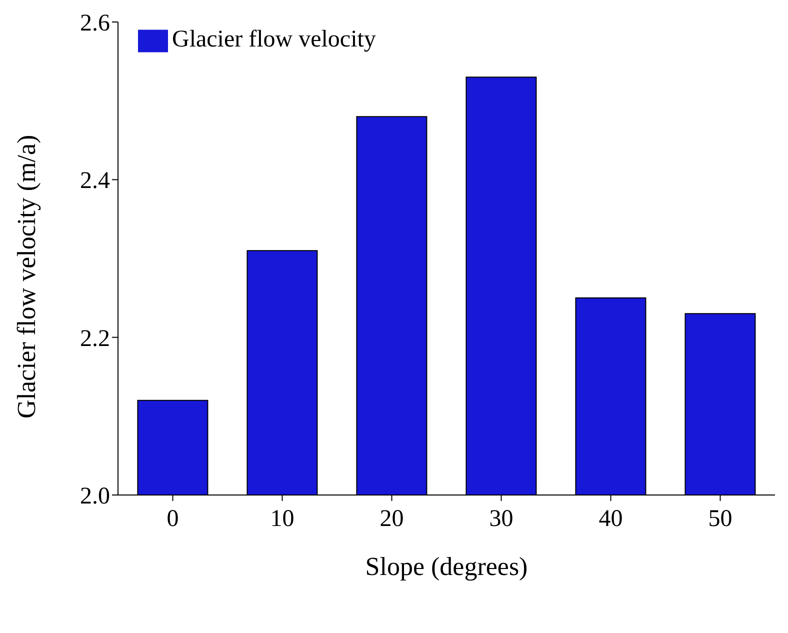 This screenshot has width=788, height=633. Describe the element at coordinates (392, 519) in the screenshot. I see `x-tick-label: 20` at that location.